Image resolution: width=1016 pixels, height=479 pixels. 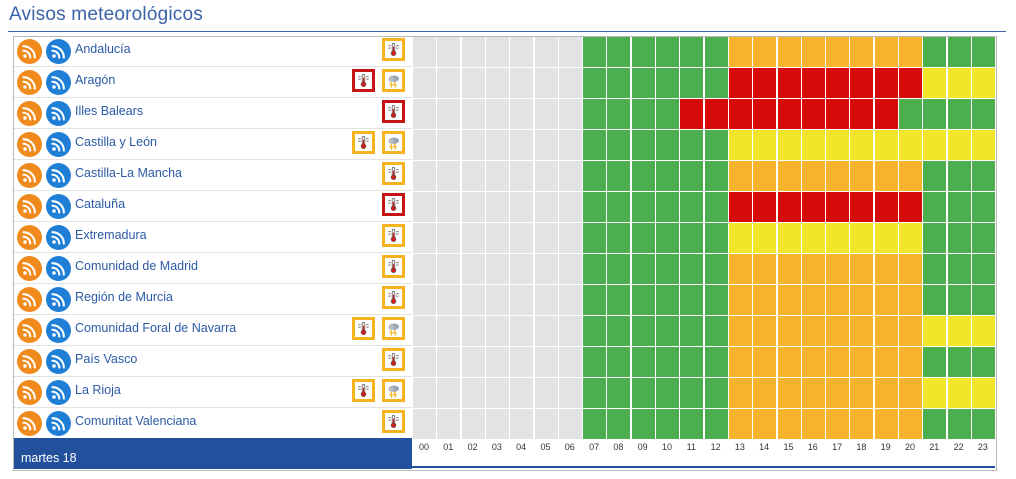 I want to click on region-link: Andalucía, so click(x=103, y=49).